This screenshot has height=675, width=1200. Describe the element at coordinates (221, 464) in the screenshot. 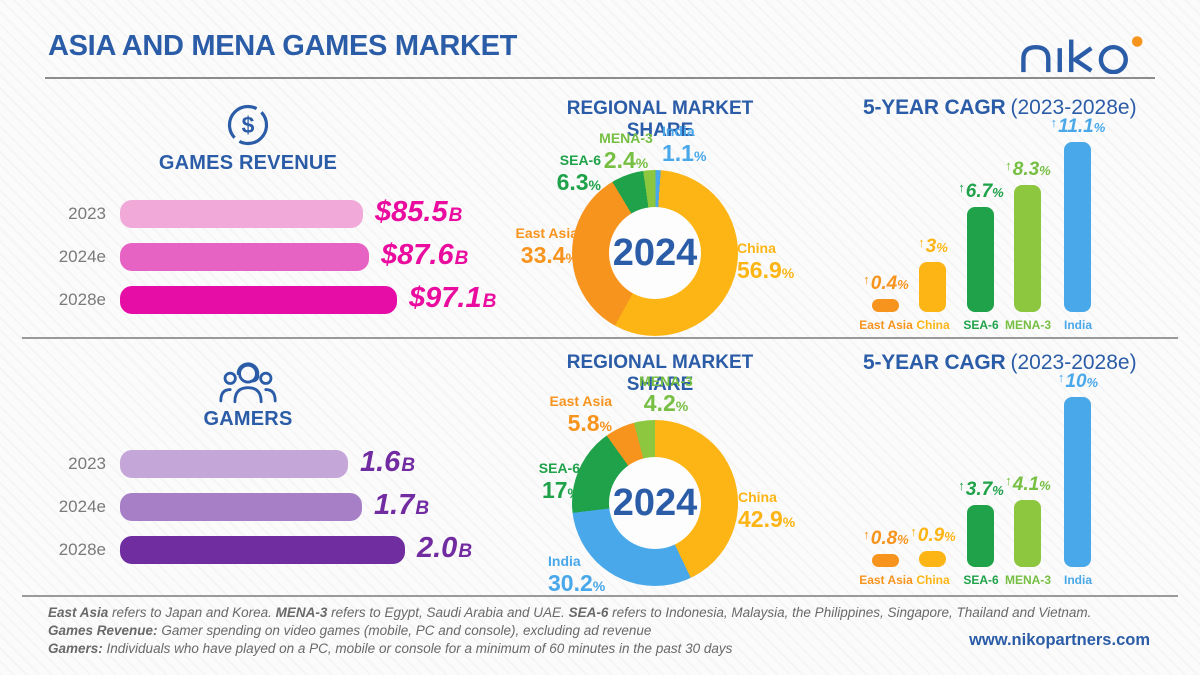

I see `gamers-row-2023: 2023 1.6B` at that location.